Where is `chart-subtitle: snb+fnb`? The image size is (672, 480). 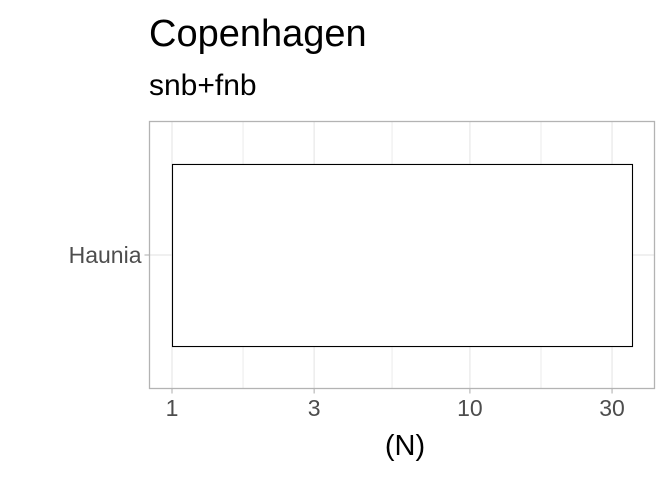 chart-subtitle: snb+fnb is located at coordinates (203, 85).